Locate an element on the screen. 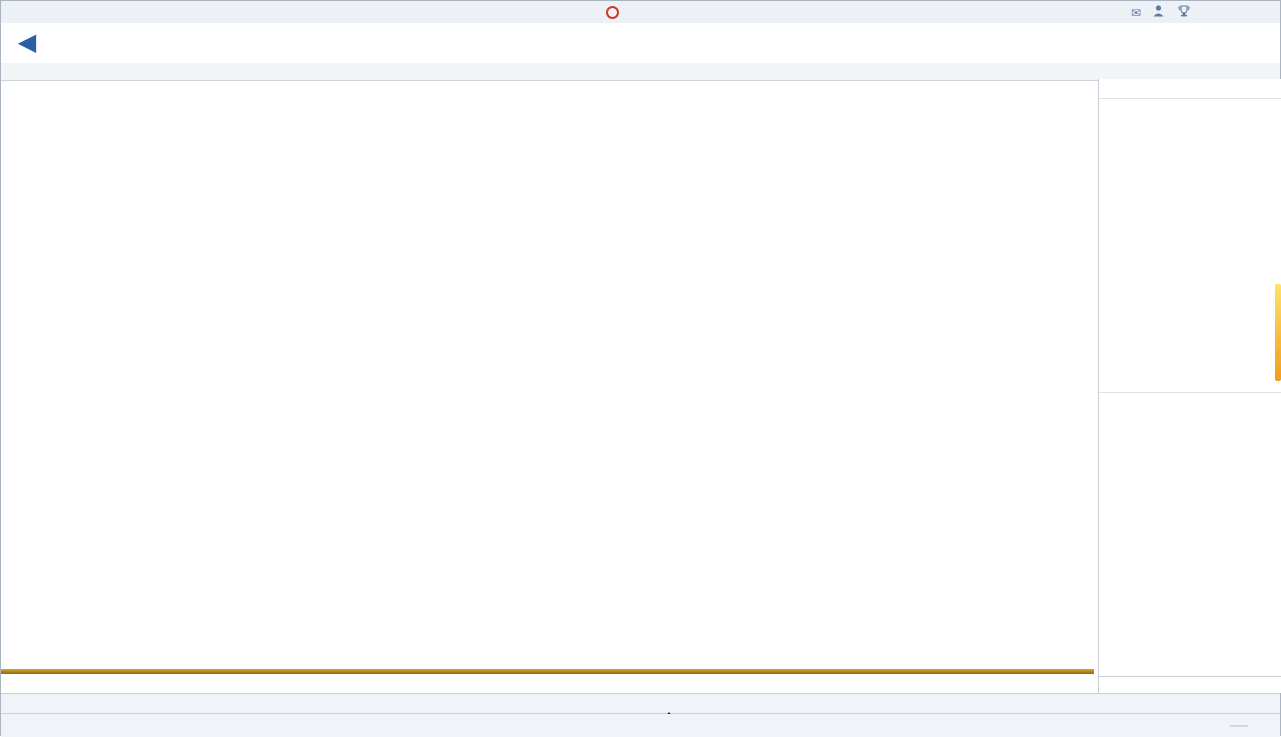 This screenshot has width=1281, height=737. big-order-info is located at coordinates (1239, 725).